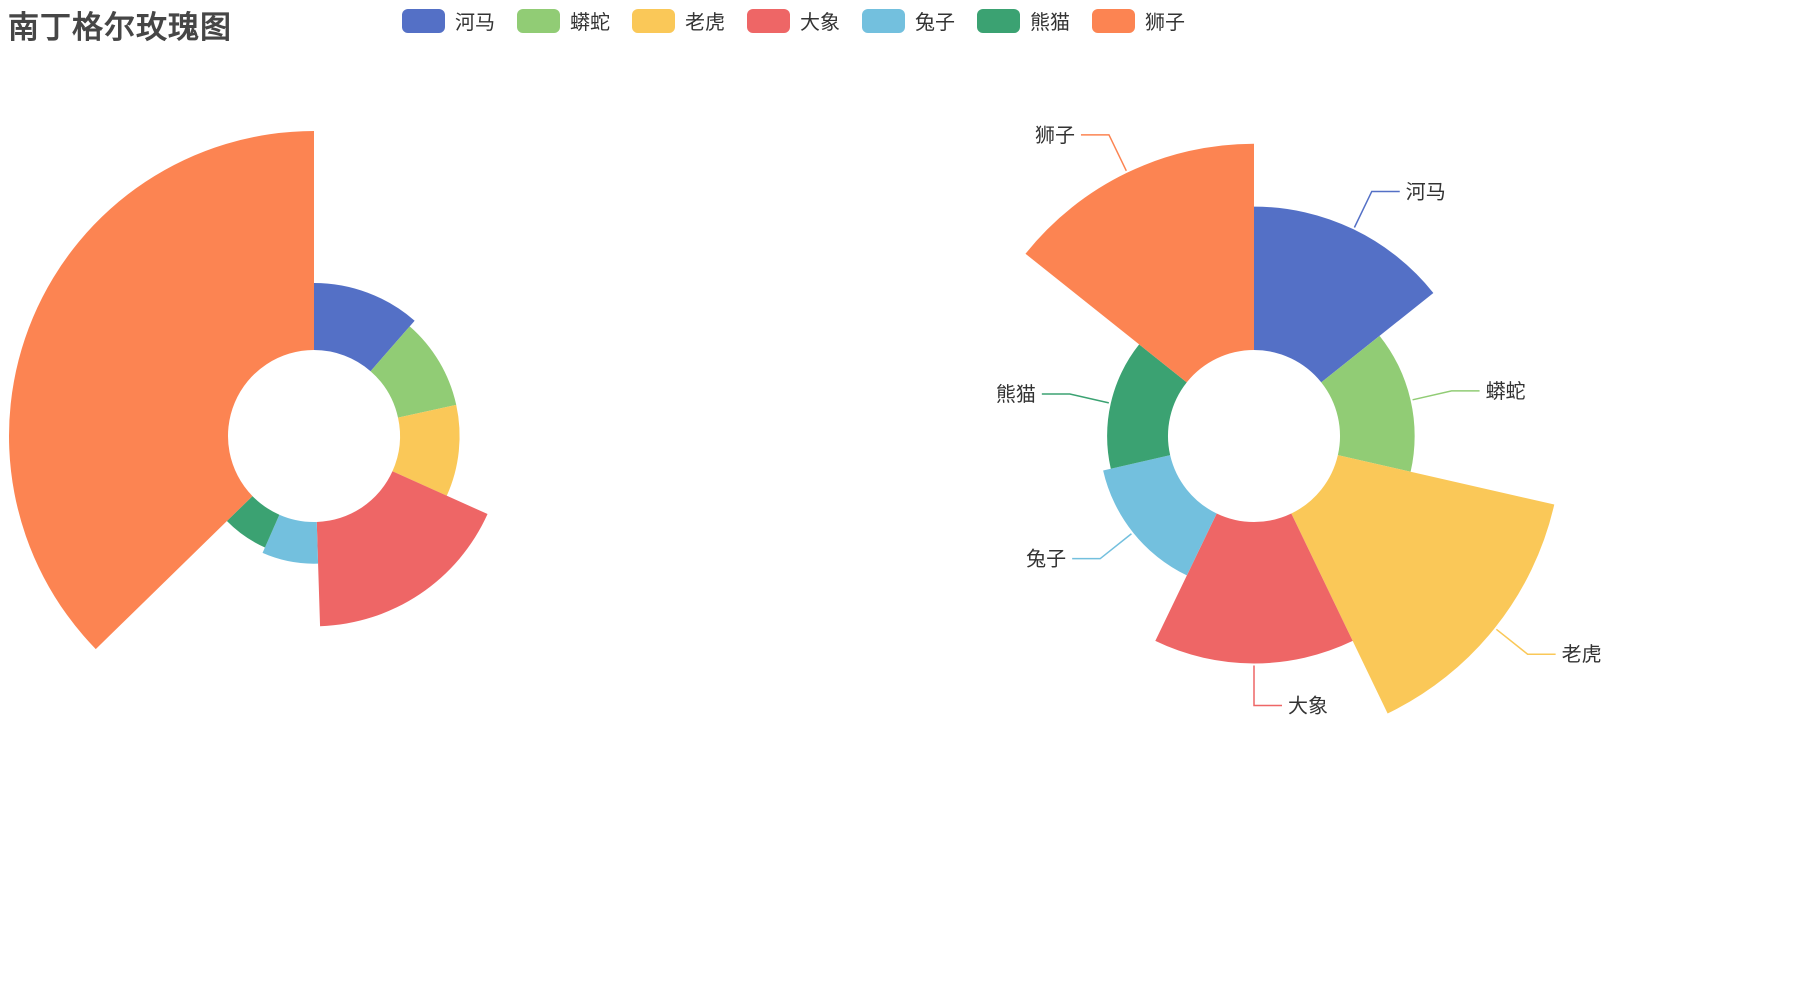 This screenshot has height=1000, width=1800. What do you see at coordinates (448, 20) in the screenshot?
I see `legend-item-hippo: 河马` at bounding box center [448, 20].